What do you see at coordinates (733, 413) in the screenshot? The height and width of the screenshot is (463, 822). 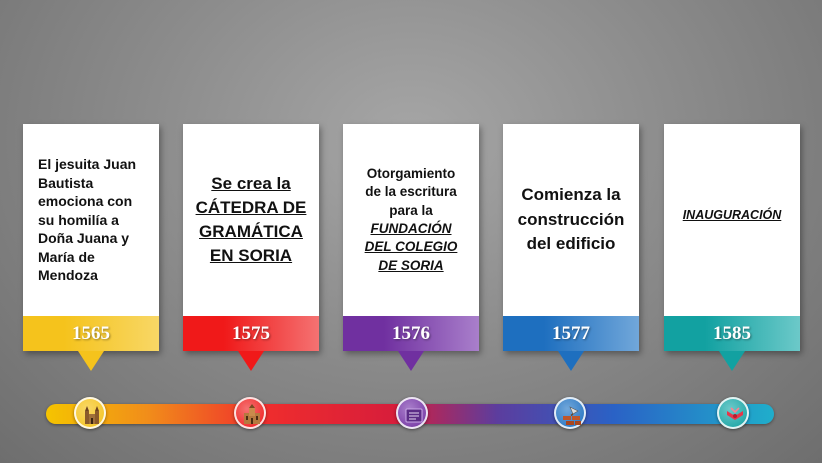 I see `ribbon-icon` at bounding box center [733, 413].